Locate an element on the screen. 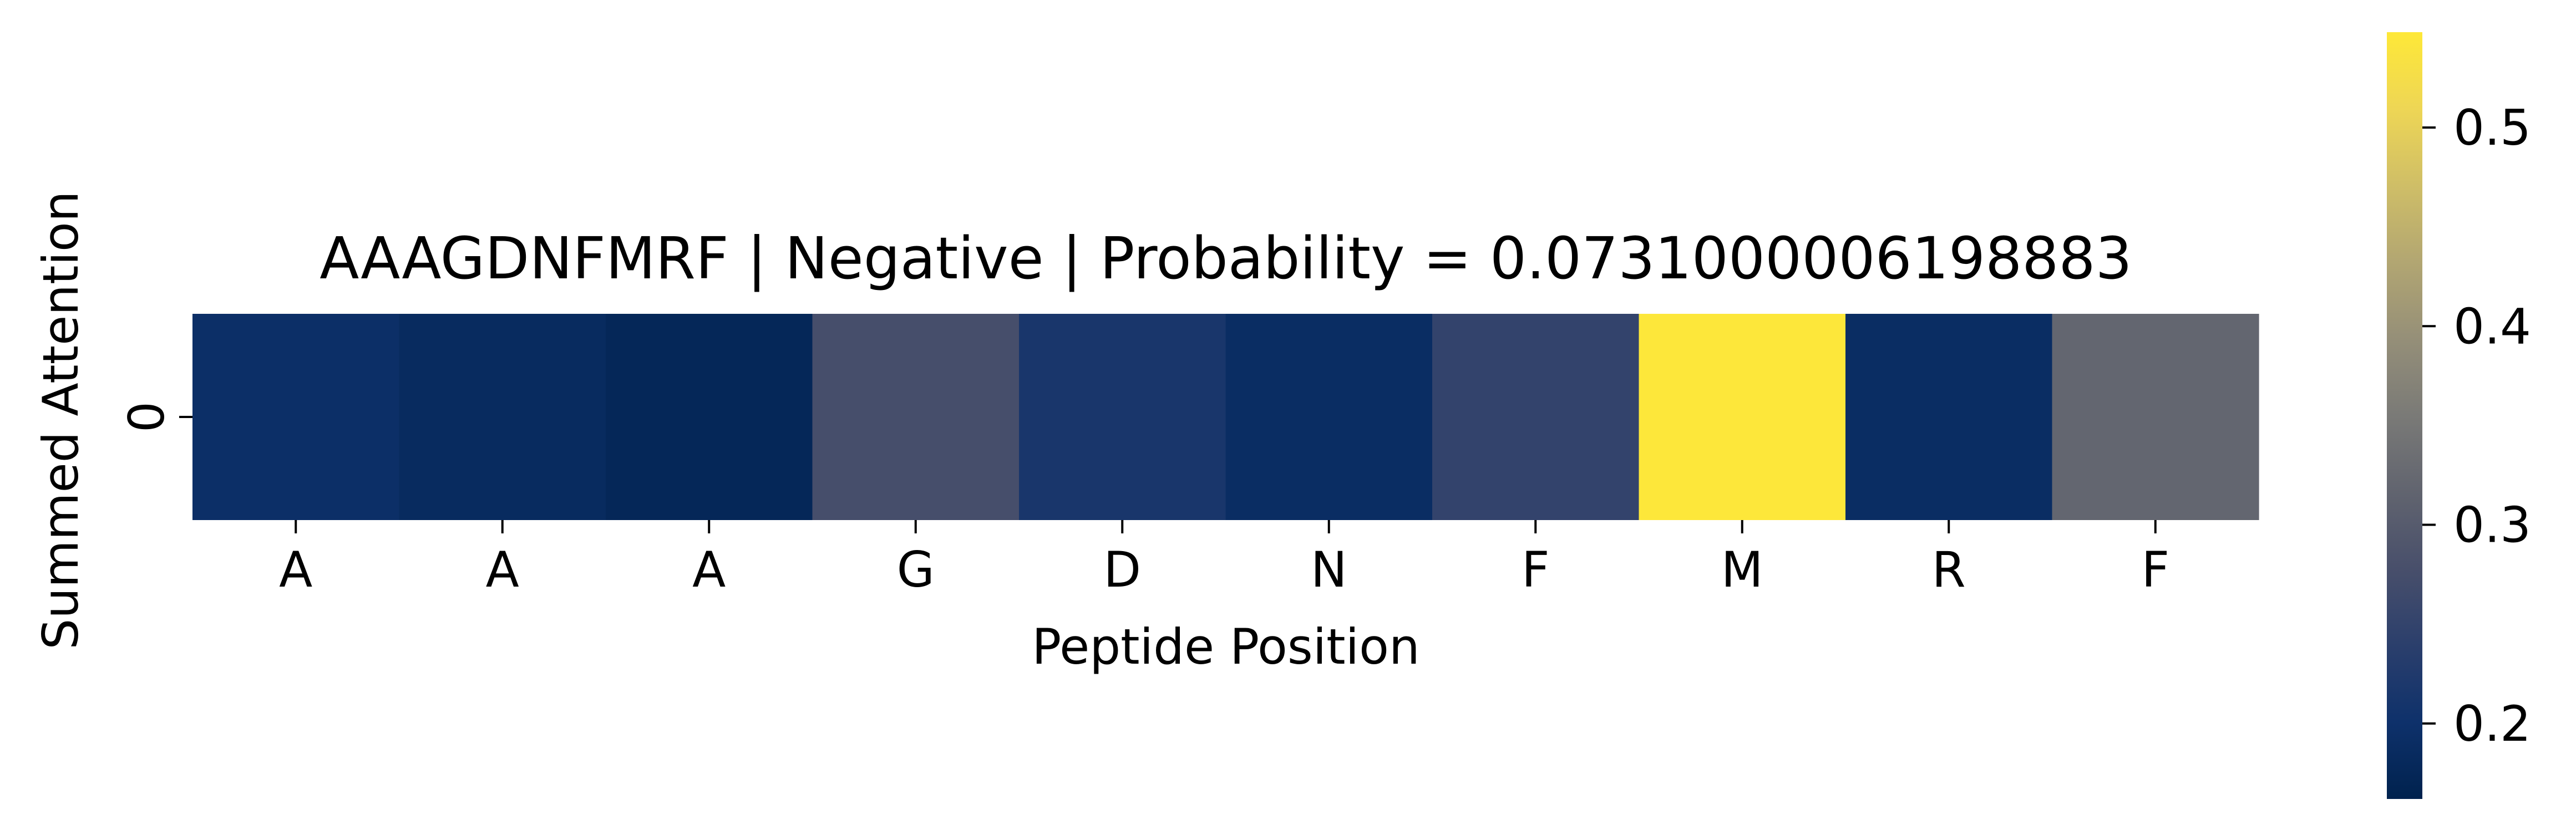  y-axis-ticks: 0 is located at coordinates (155, 416).